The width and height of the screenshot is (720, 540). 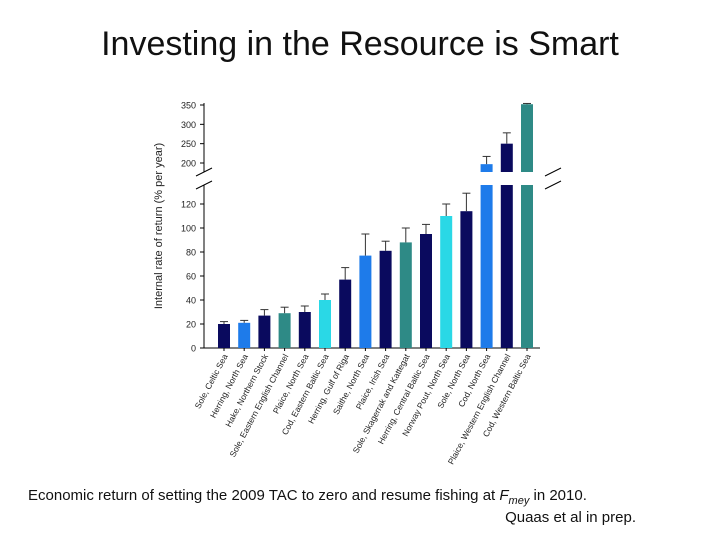 I want to click on y-axis-title: Internal rate of return (% per year), so click(x=159, y=226).